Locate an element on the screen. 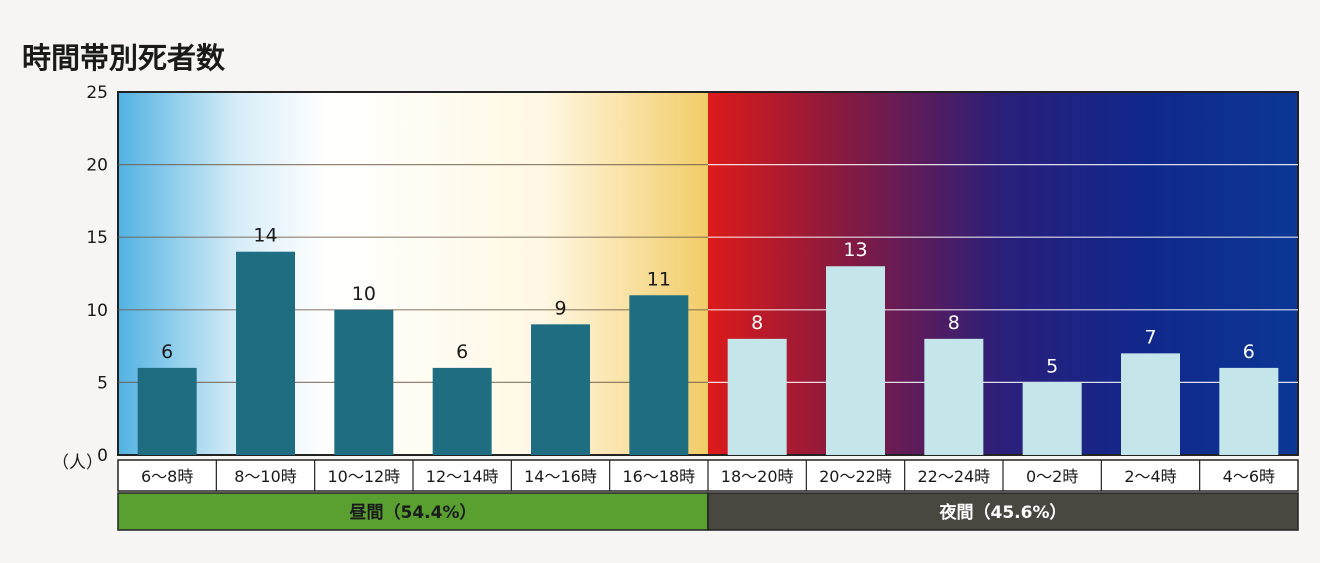 The height and width of the screenshot is (563, 1320). y-tick-label: 20 is located at coordinates (97, 166).